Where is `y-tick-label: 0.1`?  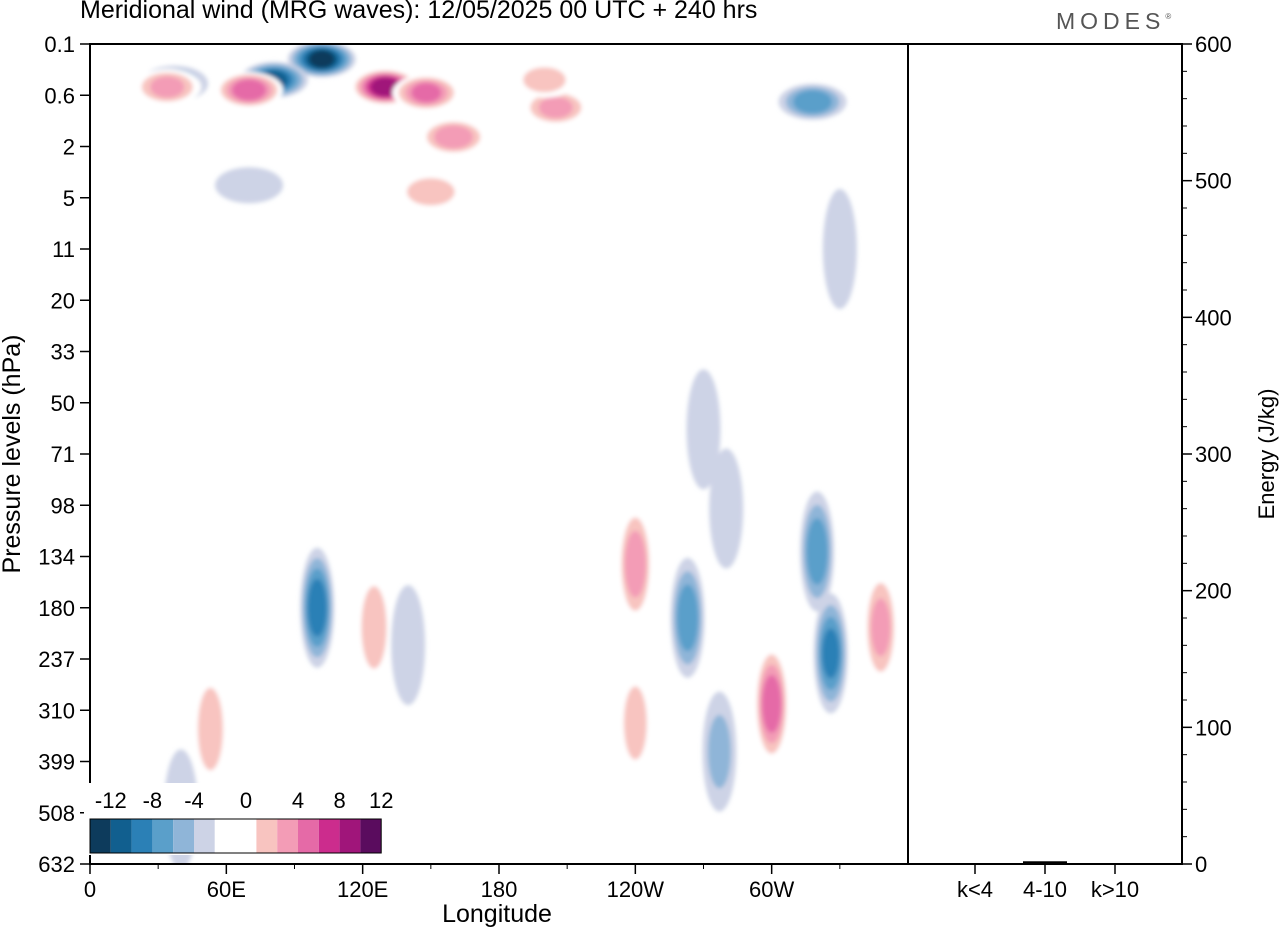
y-tick-label: 0.1 is located at coordinates (59, 44).